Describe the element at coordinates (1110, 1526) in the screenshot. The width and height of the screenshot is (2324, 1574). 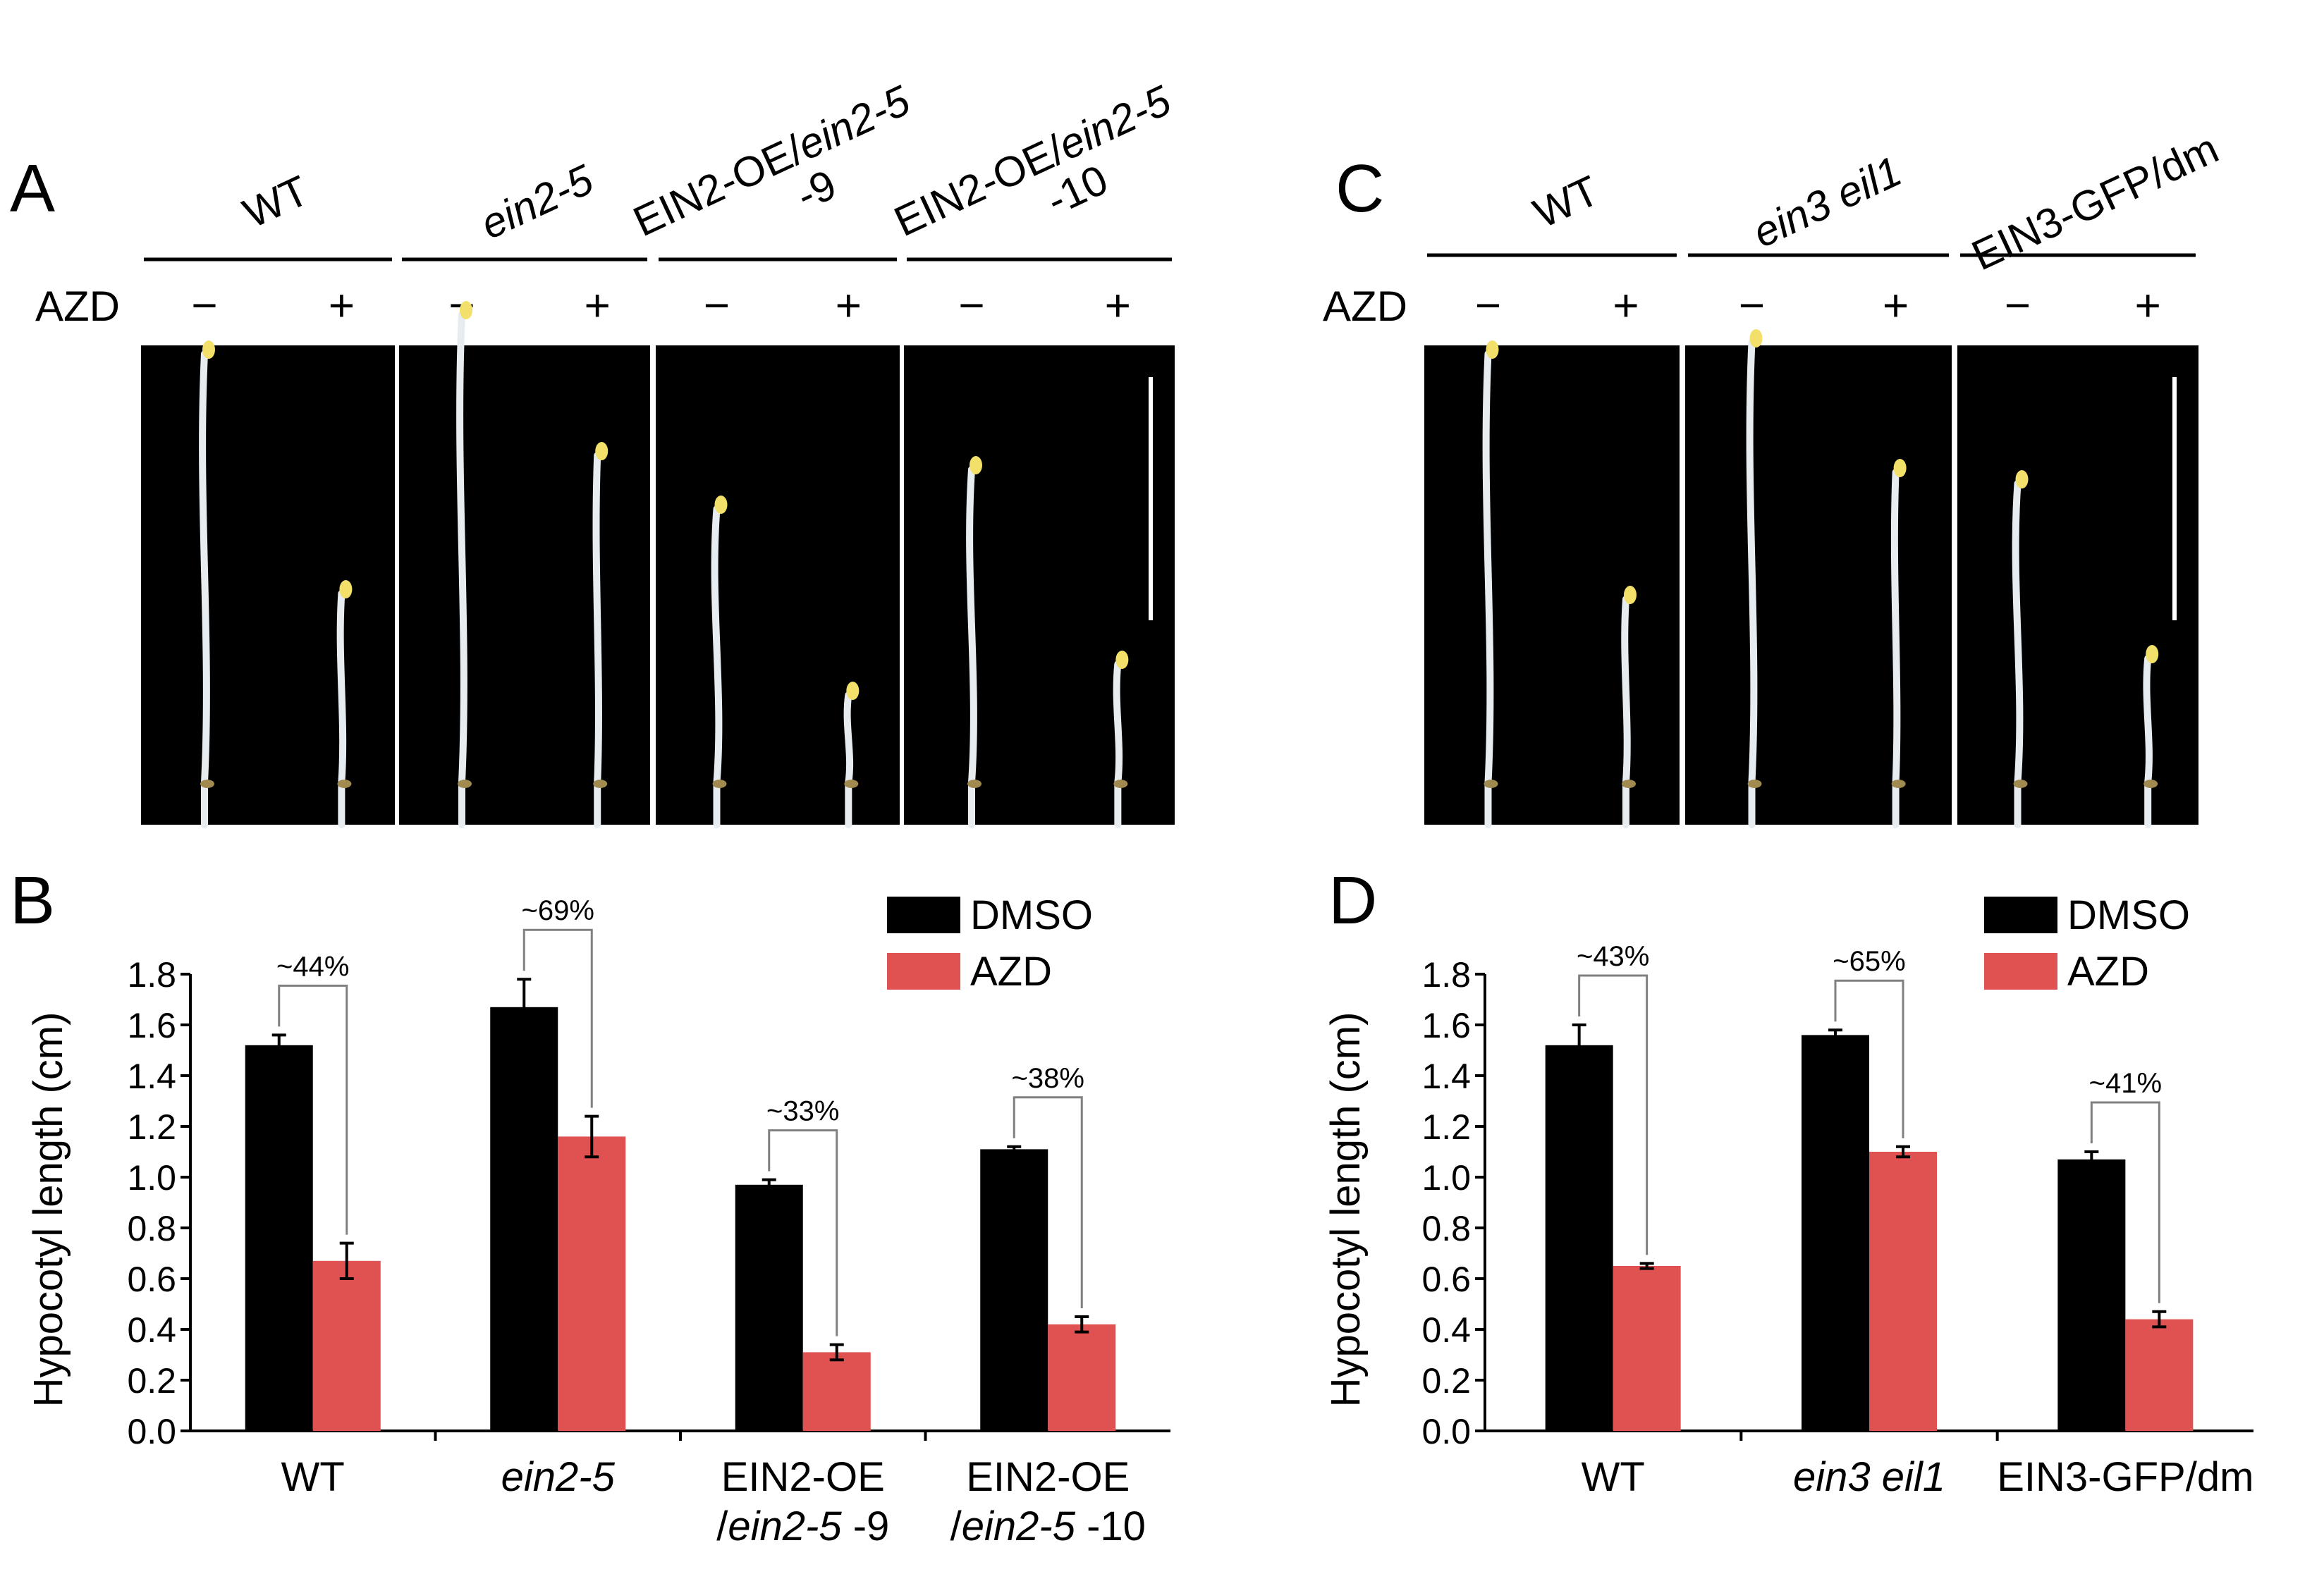
I see `text-span: -10` at that location.